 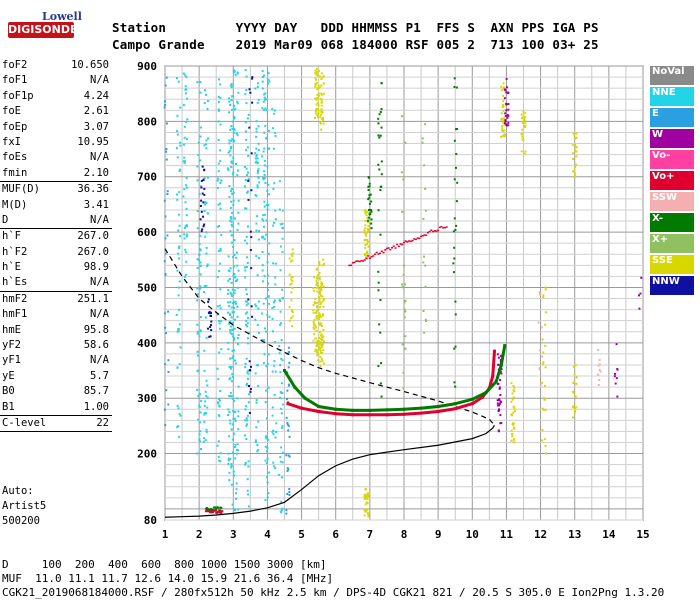 I want to click on x-tick-label: 7, so click(x=370, y=534).